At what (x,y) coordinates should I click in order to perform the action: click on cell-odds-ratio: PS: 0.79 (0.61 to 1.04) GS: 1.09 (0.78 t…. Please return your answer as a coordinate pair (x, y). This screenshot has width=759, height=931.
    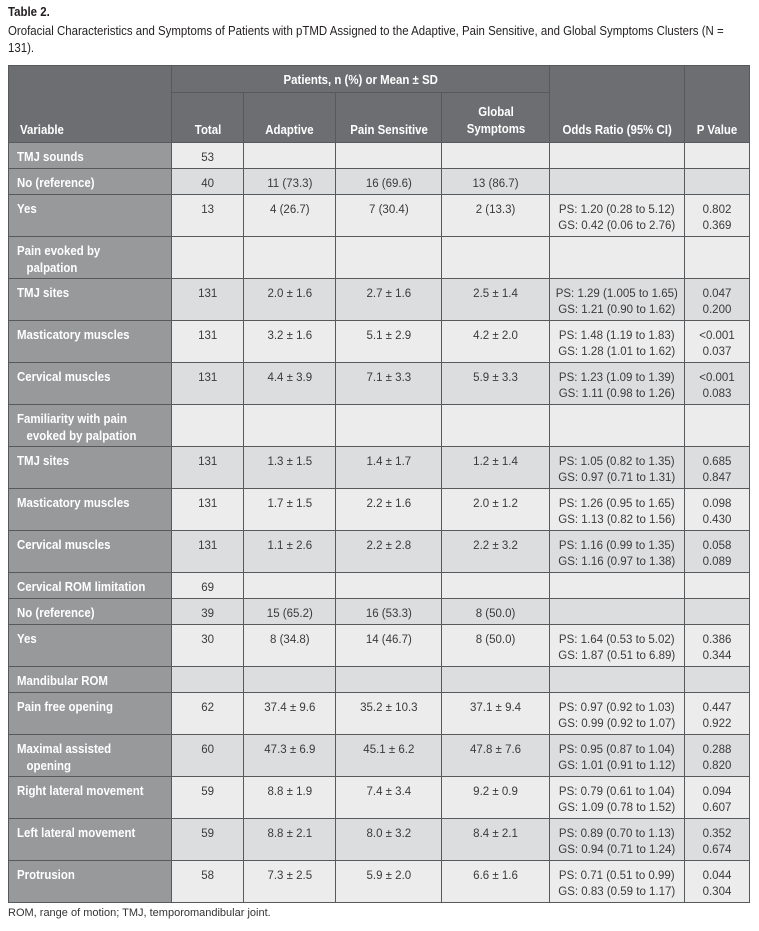
    Looking at the image, I should click on (616, 797).